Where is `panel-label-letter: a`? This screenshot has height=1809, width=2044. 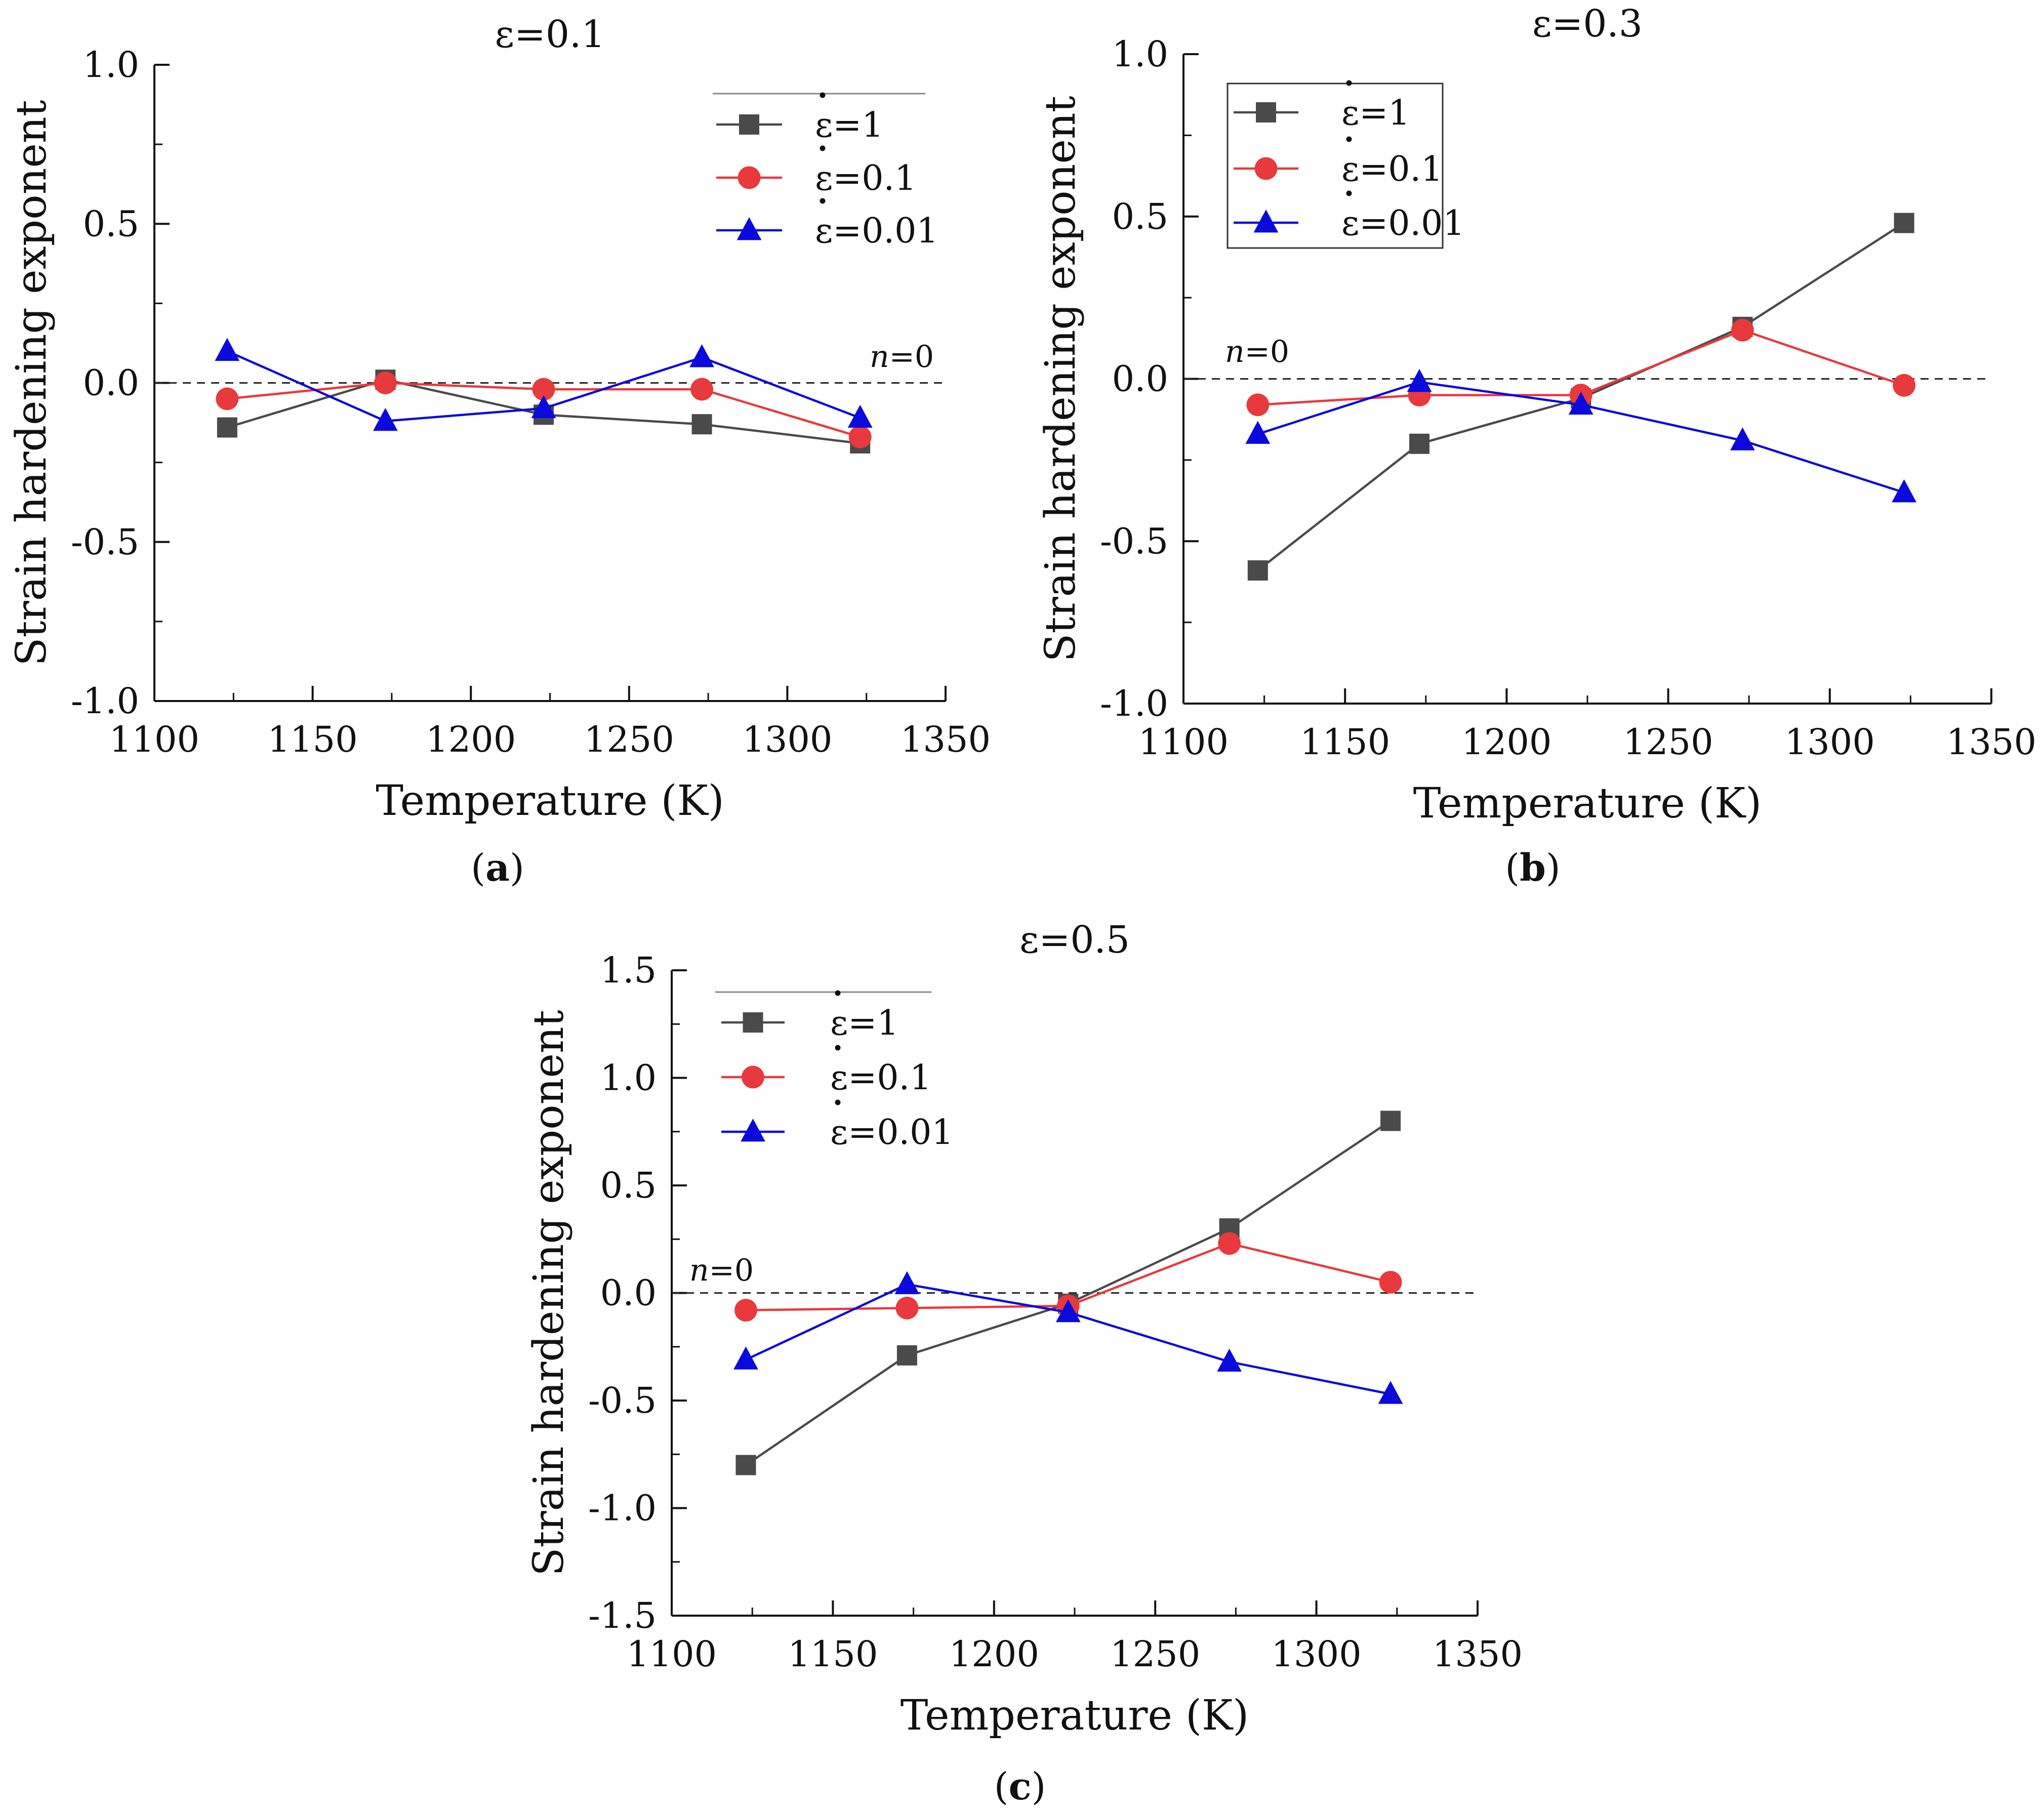 panel-label-letter: a is located at coordinates (497, 868).